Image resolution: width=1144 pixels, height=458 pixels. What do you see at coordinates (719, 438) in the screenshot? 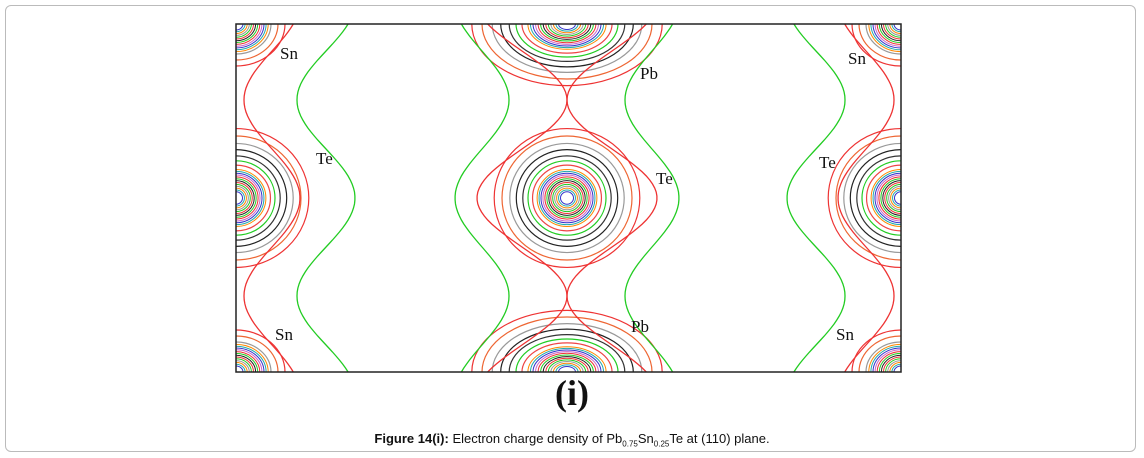
I see `caption-text: Te at (110) plane.` at bounding box center [719, 438].